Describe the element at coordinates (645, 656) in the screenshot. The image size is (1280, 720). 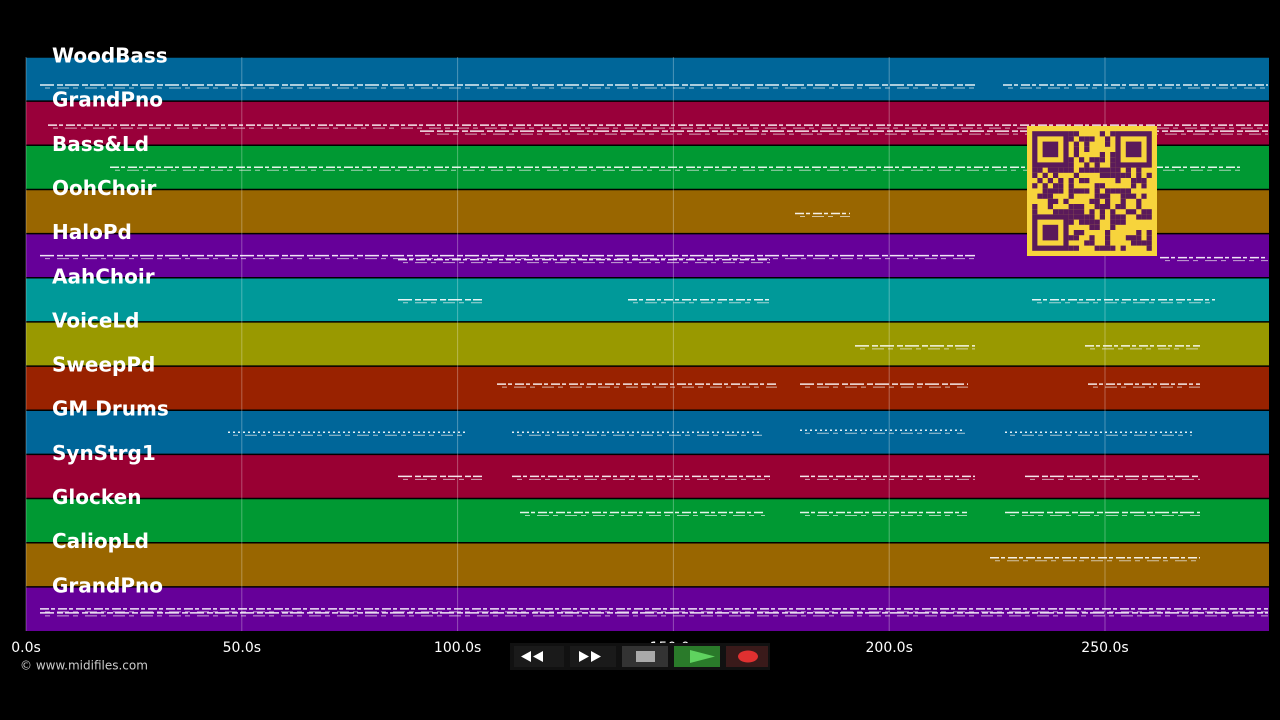
I see `stop-button` at that location.